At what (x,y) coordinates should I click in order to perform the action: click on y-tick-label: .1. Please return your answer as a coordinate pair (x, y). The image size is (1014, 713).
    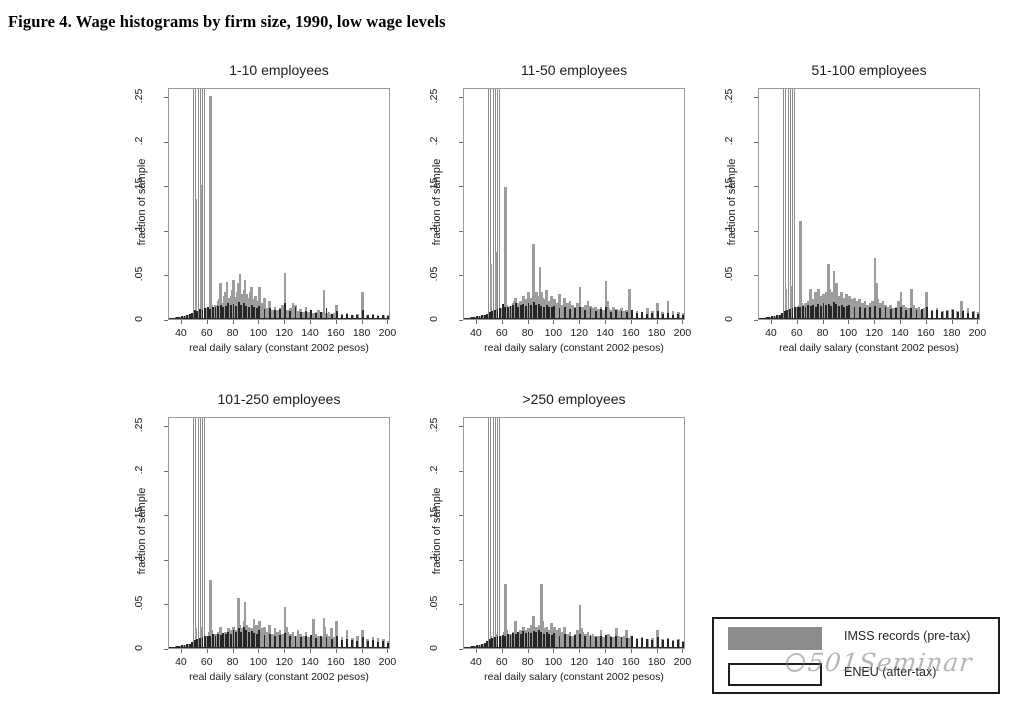
    Looking at the image, I should click on (729, 230).